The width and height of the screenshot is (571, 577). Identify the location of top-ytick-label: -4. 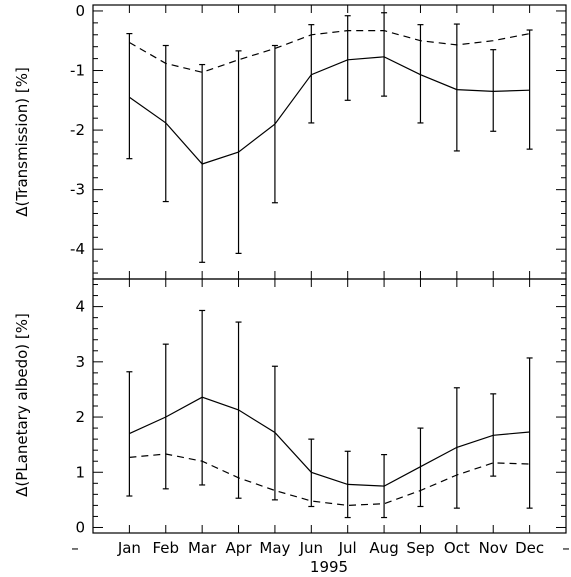
(77, 249).